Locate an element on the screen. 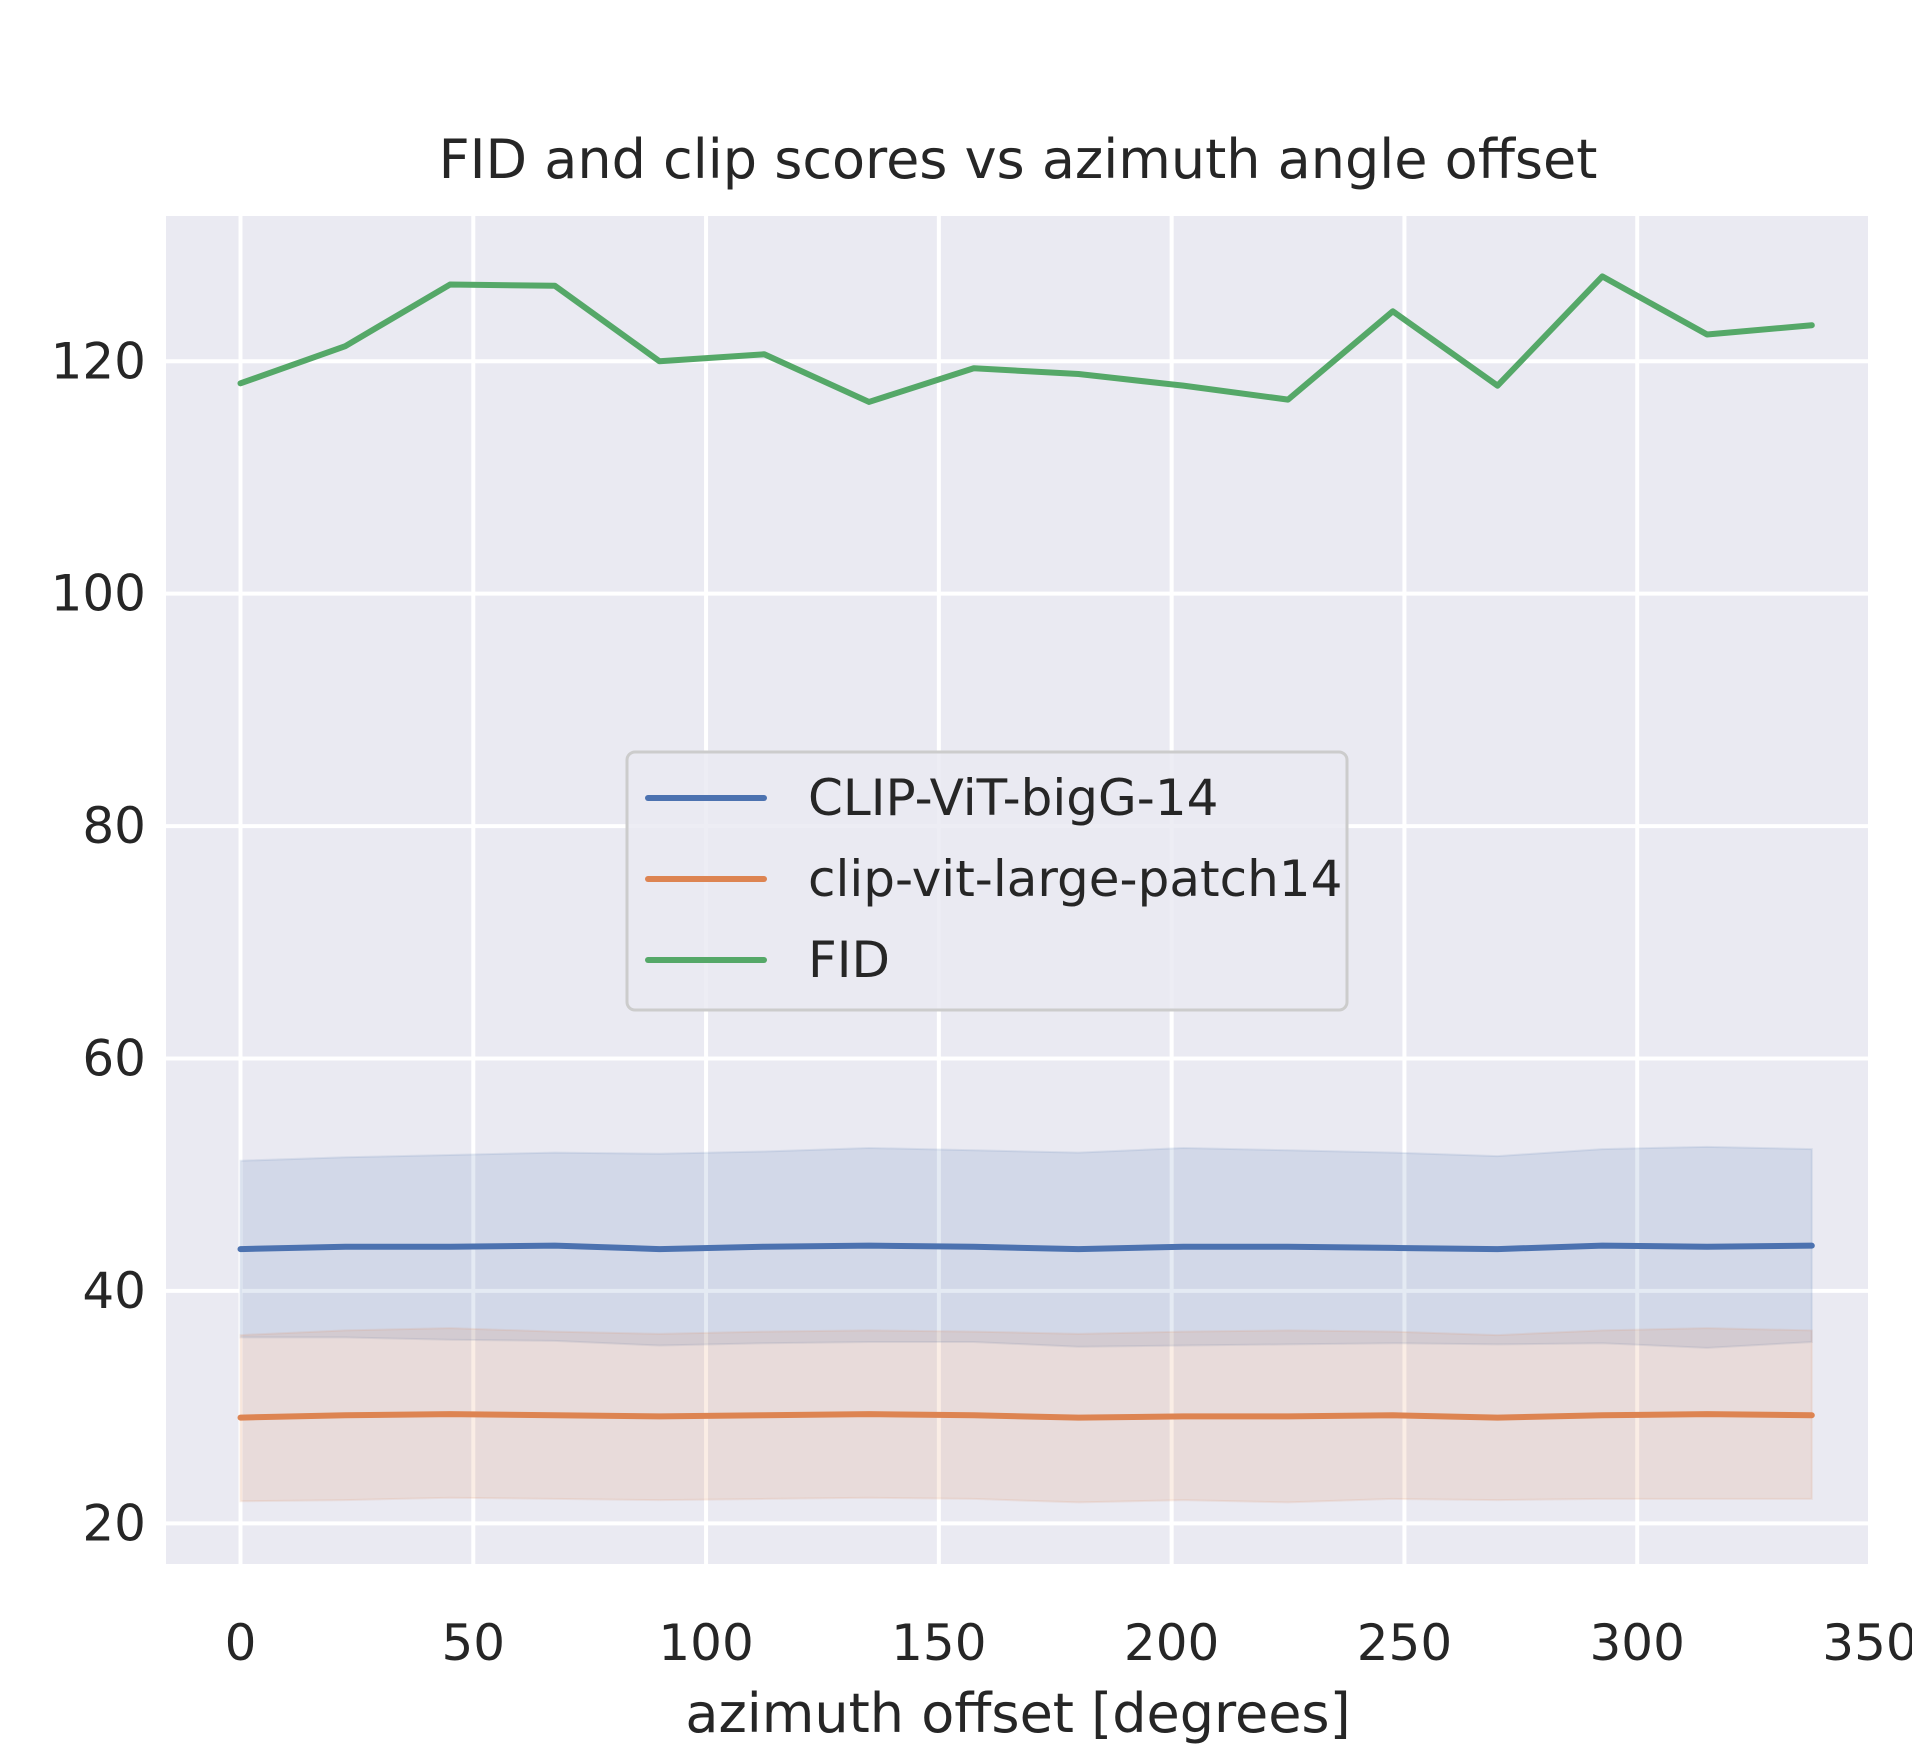  x-tick-label-50: 50 is located at coordinates (473, 1643).